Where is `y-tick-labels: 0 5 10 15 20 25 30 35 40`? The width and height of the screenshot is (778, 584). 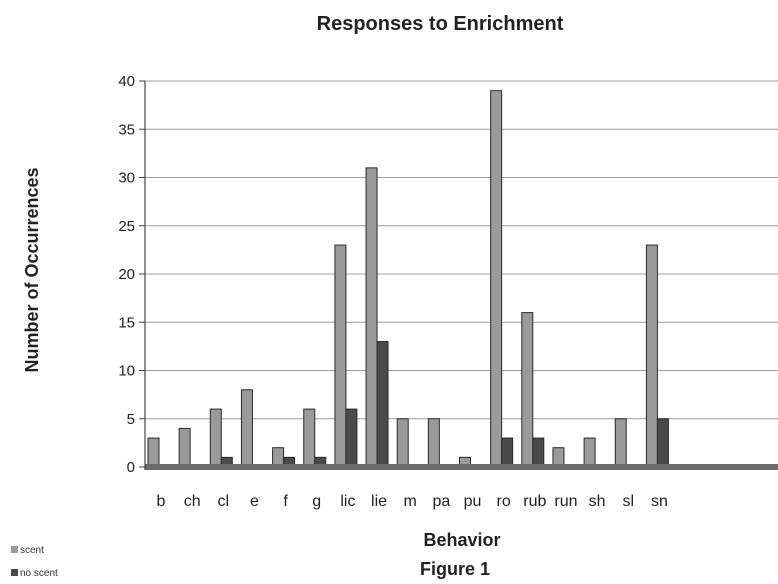
y-tick-labels: 0 5 10 15 20 25 30 35 40 is located at coordinates (131, 274).